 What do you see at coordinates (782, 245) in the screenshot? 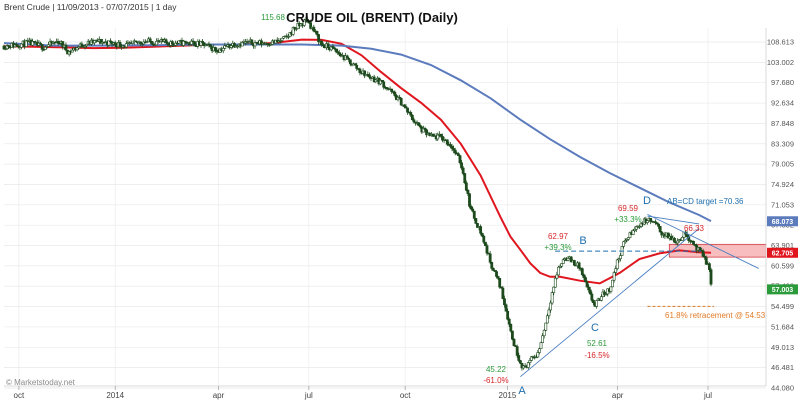
I see `y-tick-label: 63.901` at bounding box center [782, 245].